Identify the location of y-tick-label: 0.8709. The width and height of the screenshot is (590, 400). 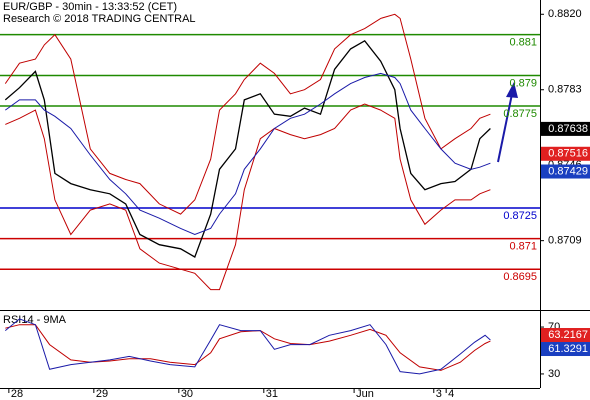
(565, 241).